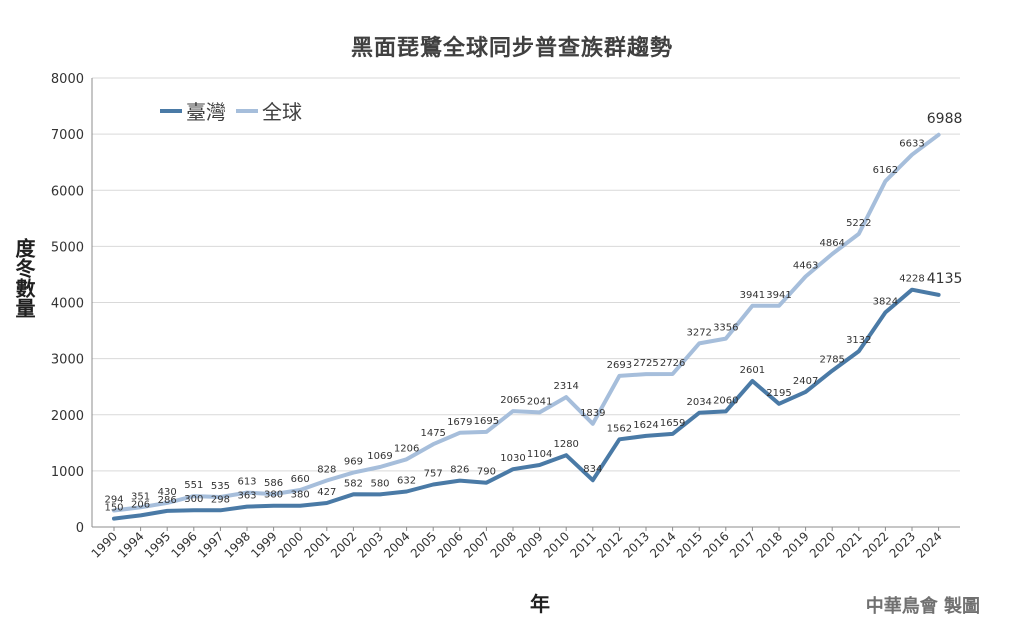 This screenshot has height=628, width=1024. Describe the element at coordinates (67, 472) in the screenshot. I see `y-tick-label: 1000` at that location.